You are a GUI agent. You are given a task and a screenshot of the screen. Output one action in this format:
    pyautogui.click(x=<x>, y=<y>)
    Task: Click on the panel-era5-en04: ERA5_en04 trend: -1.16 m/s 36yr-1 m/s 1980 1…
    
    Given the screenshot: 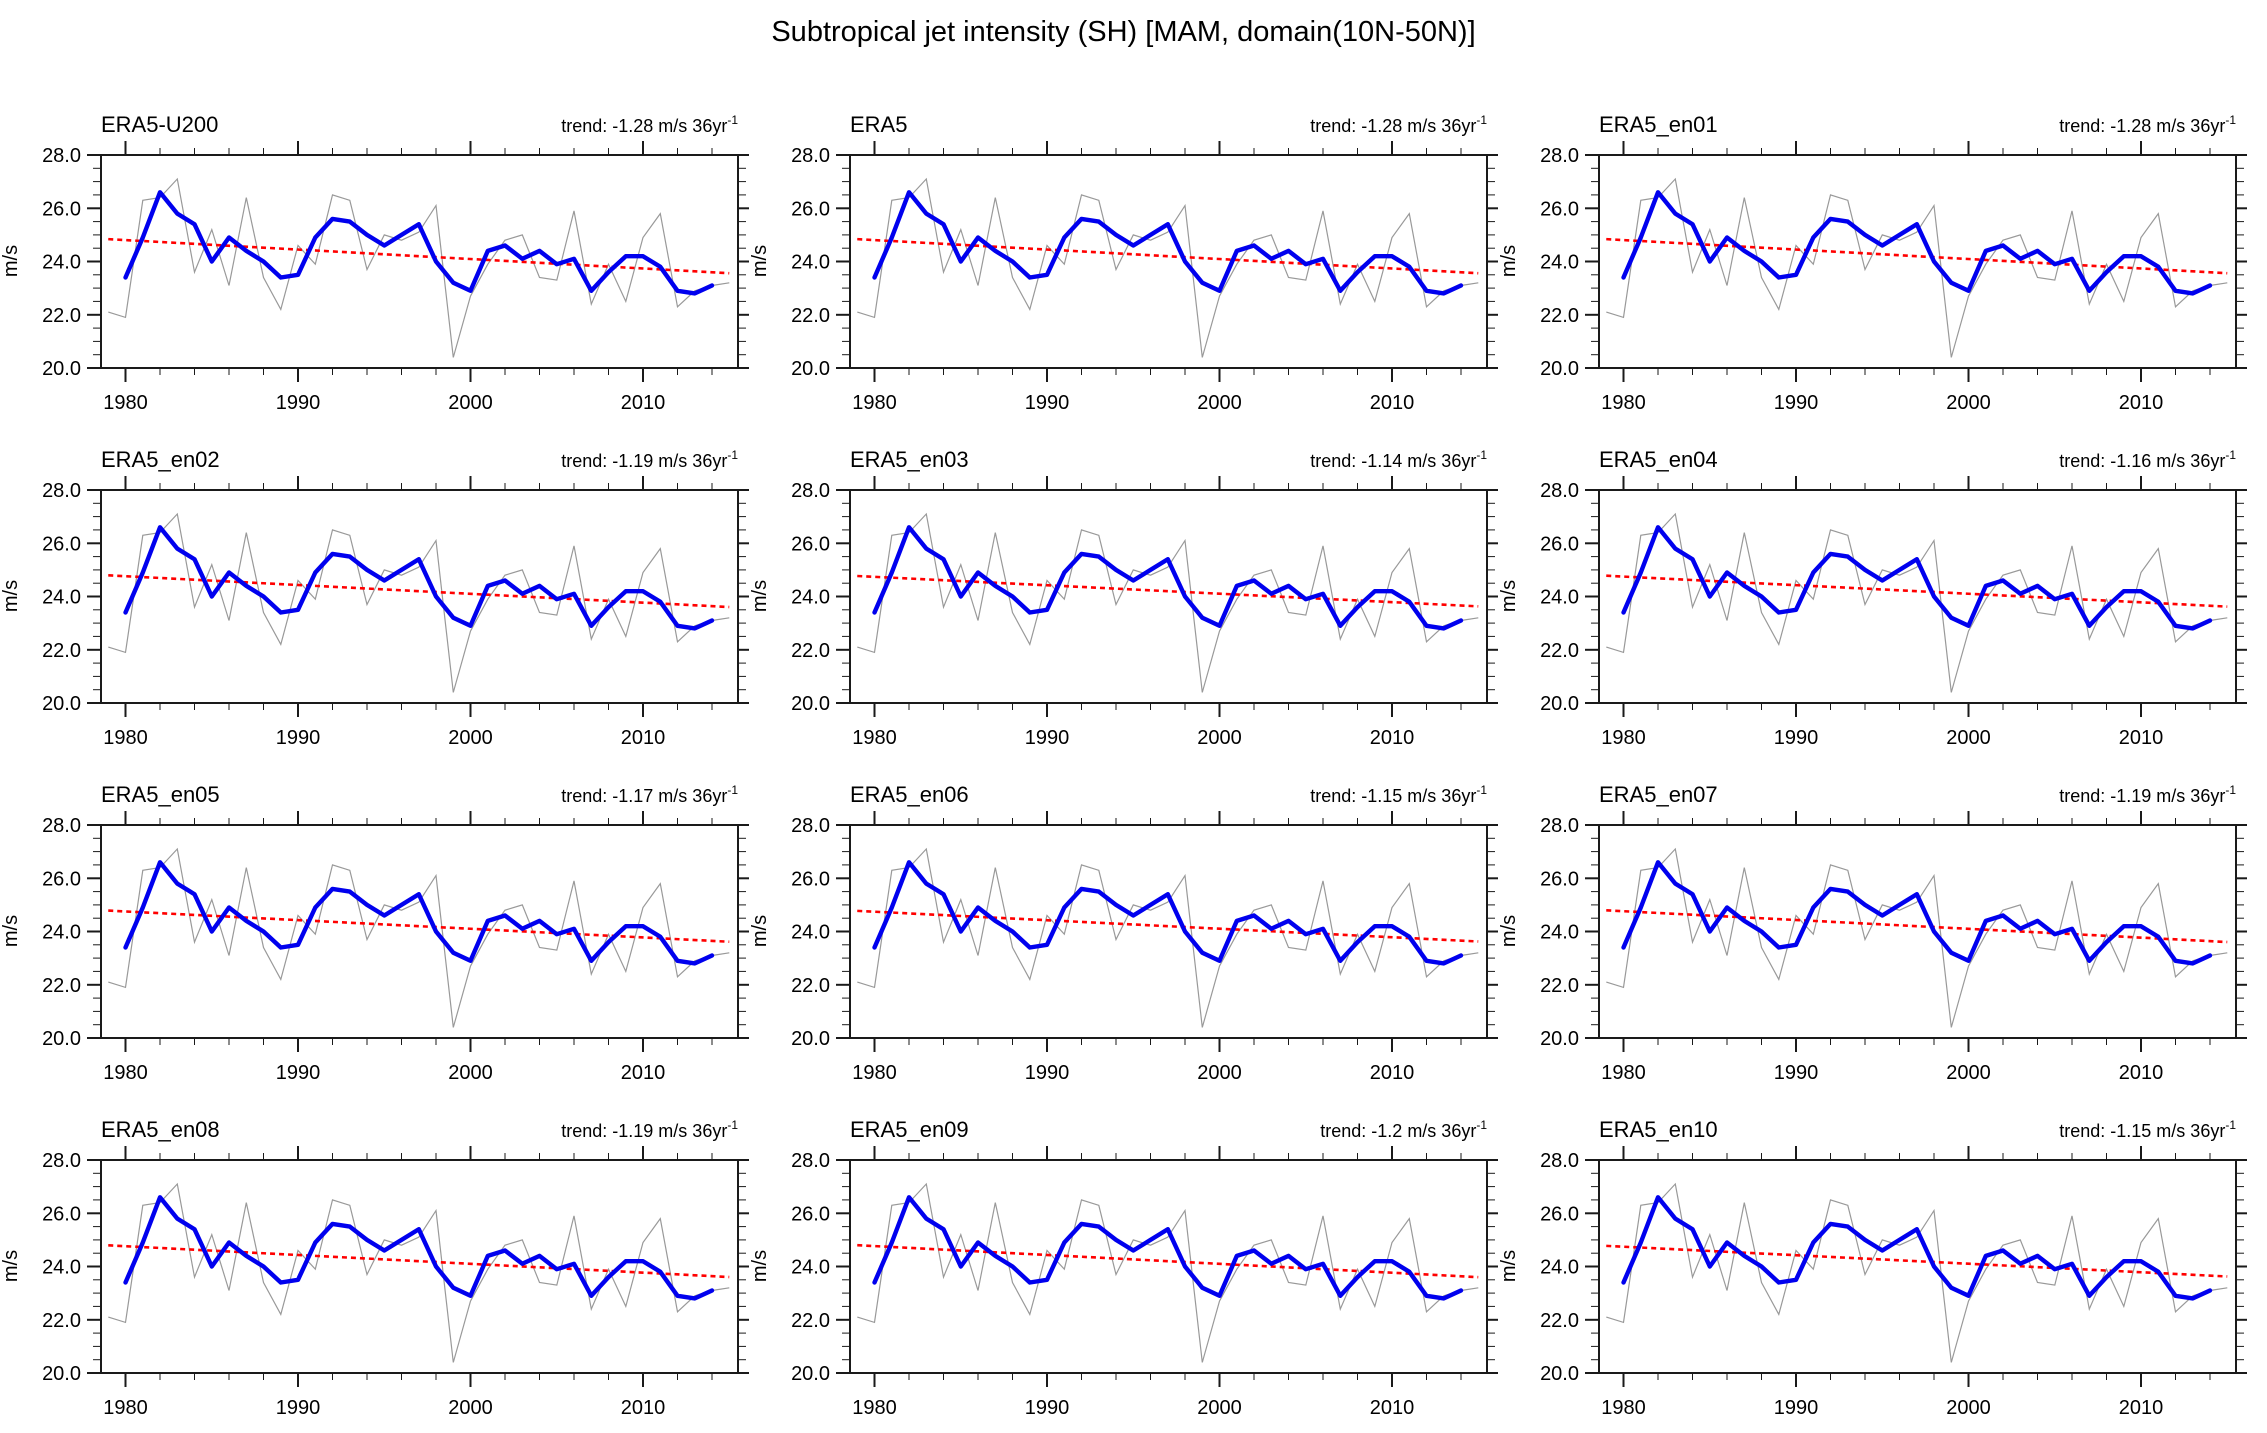 What is the action you would take?
    pyautogui.click(x=1872, y=598)
    